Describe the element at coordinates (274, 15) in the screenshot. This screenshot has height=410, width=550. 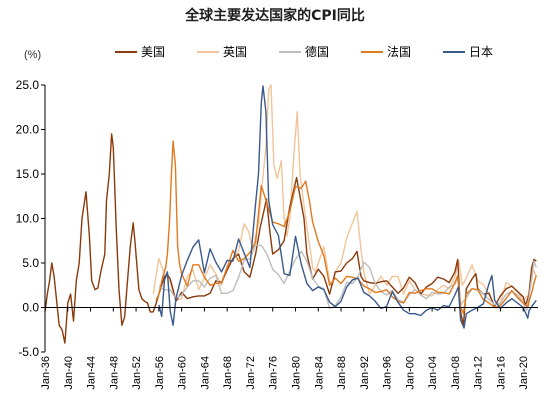
I see `chart-title: 全球主要发达国家的CPI同比` at that location.